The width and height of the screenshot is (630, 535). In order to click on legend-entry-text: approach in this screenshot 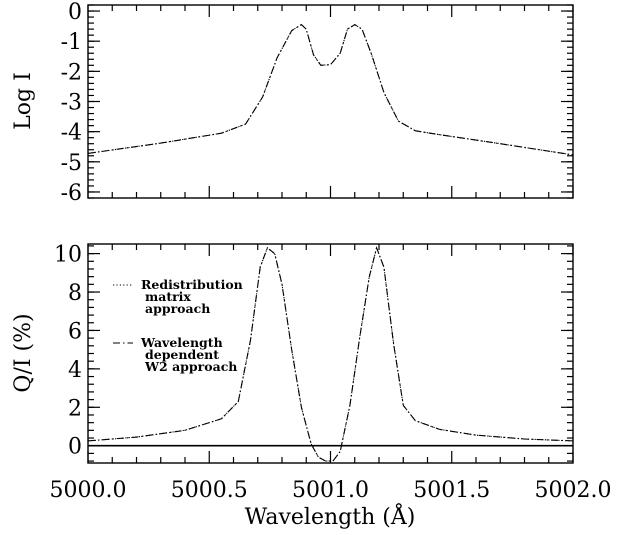, I will do `click(177, 308)`.